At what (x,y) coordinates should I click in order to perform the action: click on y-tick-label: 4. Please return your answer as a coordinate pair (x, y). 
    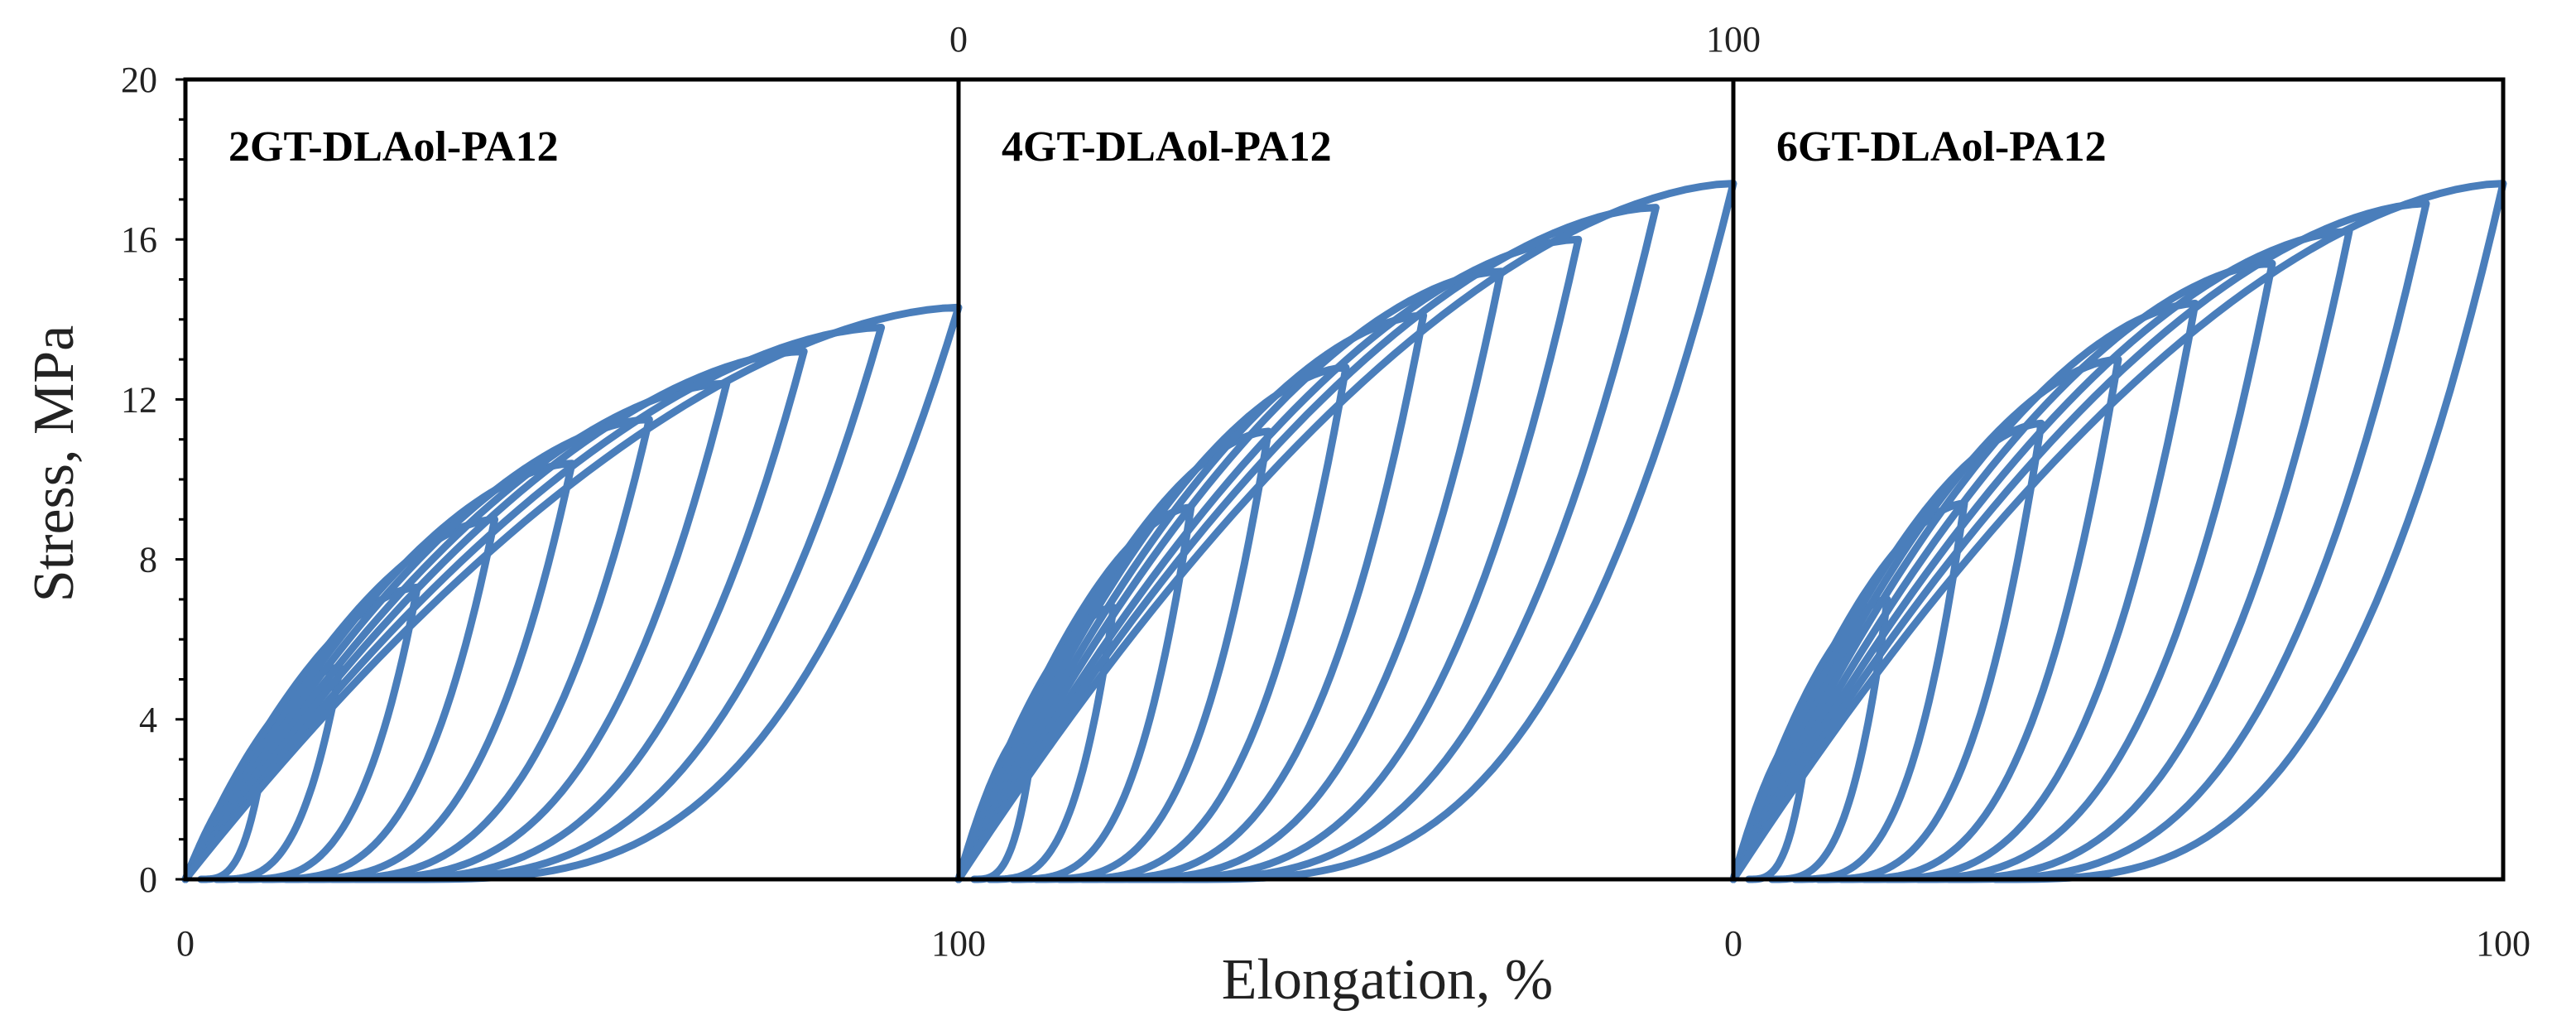
    Looking at the image, I should click on (148, 720).